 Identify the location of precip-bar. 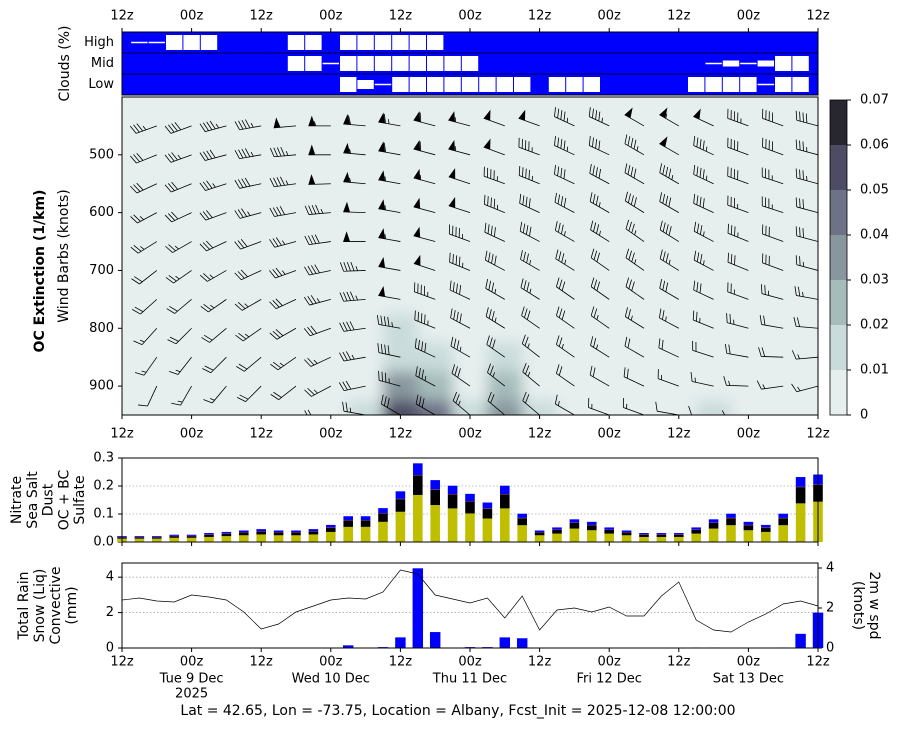
(505, 642).